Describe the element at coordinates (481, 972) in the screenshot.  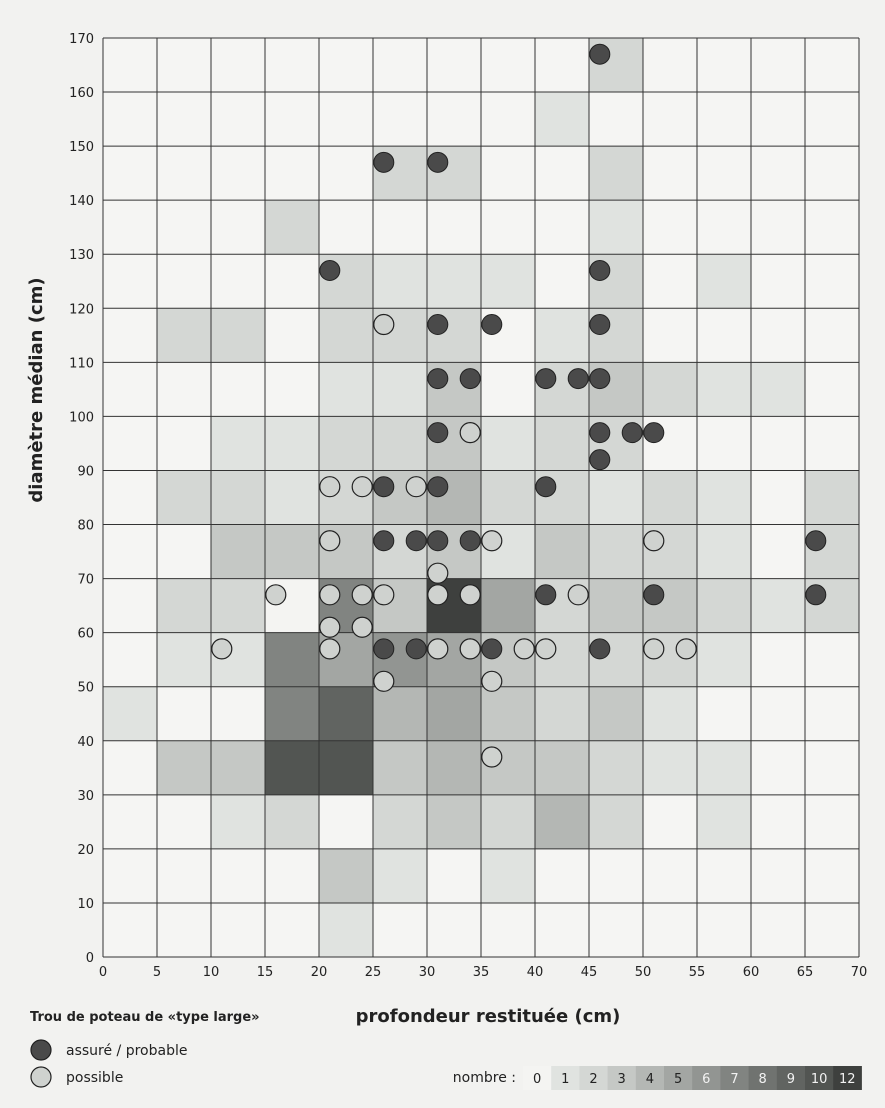
I see `x-tick-label: 35` at that location.